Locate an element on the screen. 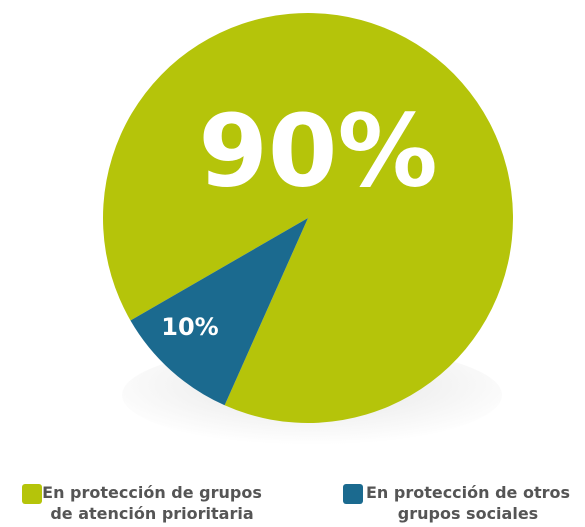  data-label: 90% is located at coordinates (317, 150).